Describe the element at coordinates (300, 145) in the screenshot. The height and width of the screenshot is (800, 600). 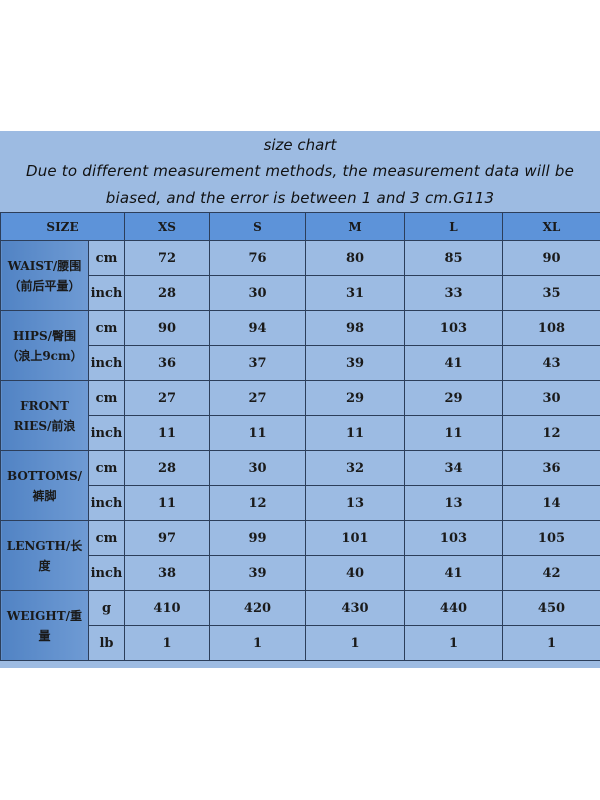
I see `chart-title: size chart` at that location.